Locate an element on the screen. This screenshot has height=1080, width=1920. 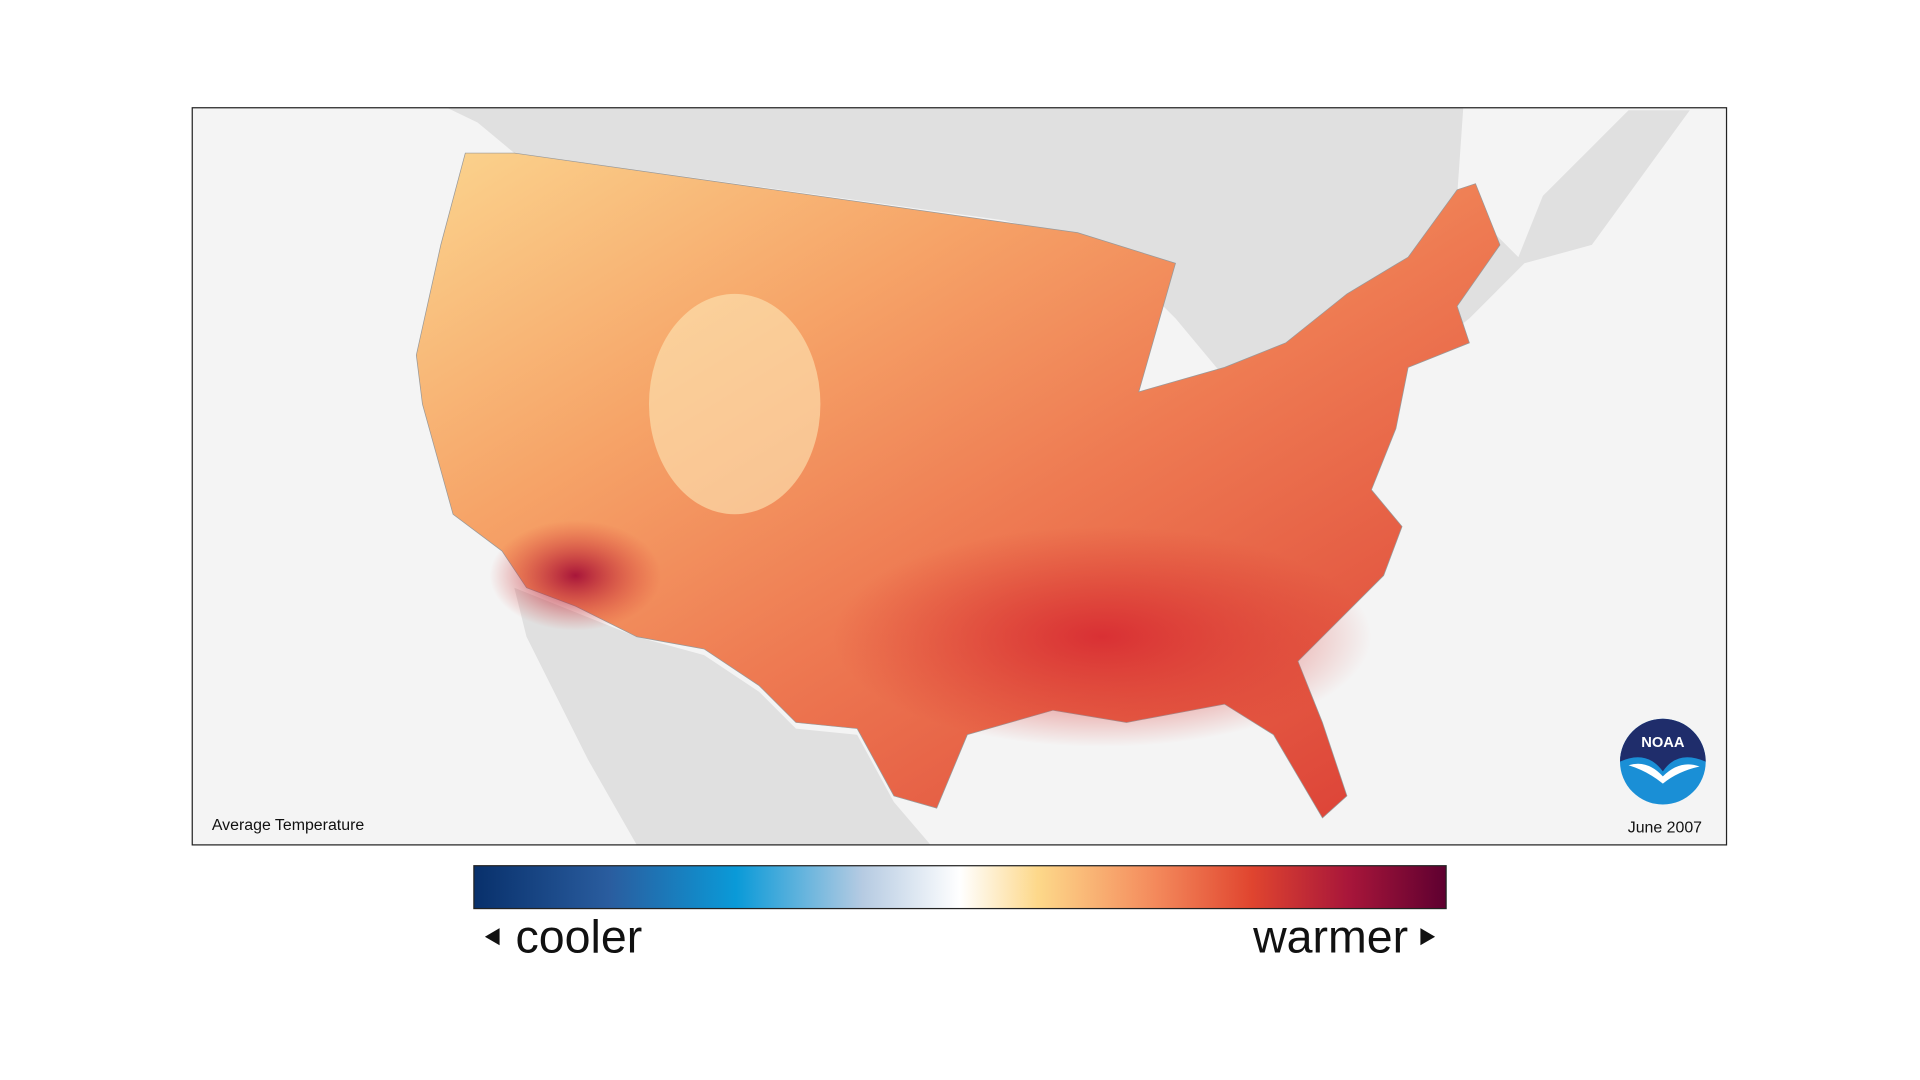
logo-top is located at coordinates (1663, 745).